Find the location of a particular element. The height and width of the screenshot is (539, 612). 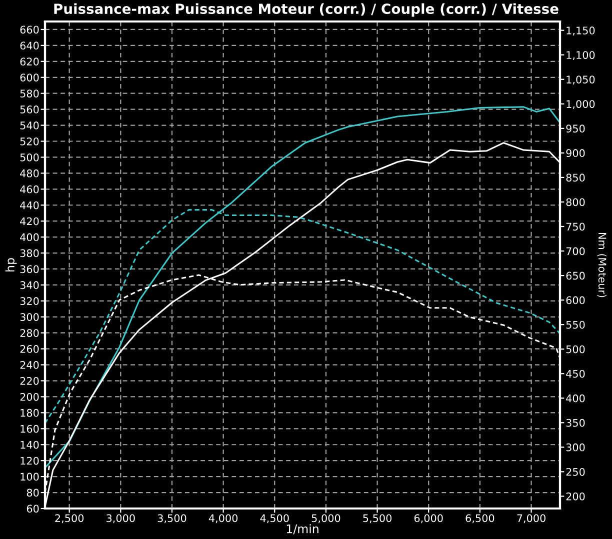

x-tick-label: 6,500 is located at coordinates (480, 519).